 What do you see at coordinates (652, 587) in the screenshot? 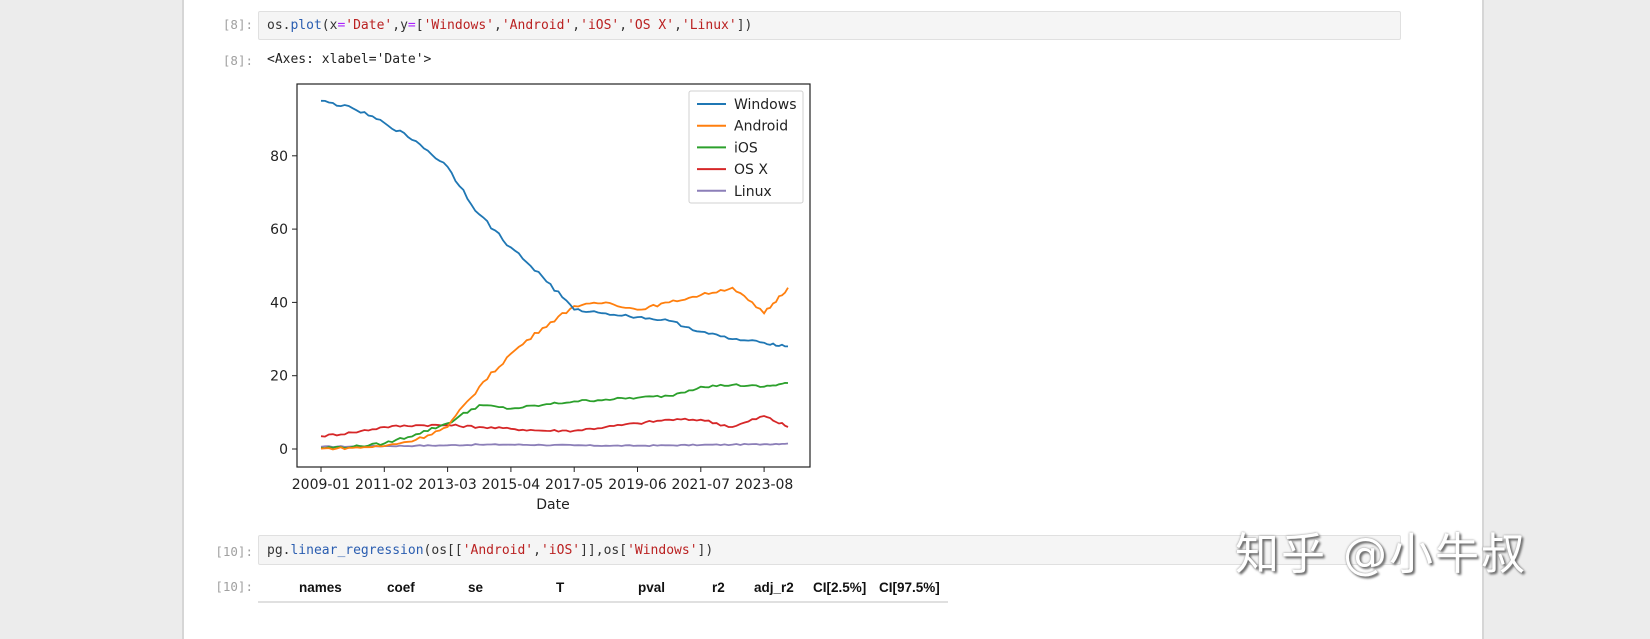
I see `table-header-pval: pval` at bounding box center [652, 587].